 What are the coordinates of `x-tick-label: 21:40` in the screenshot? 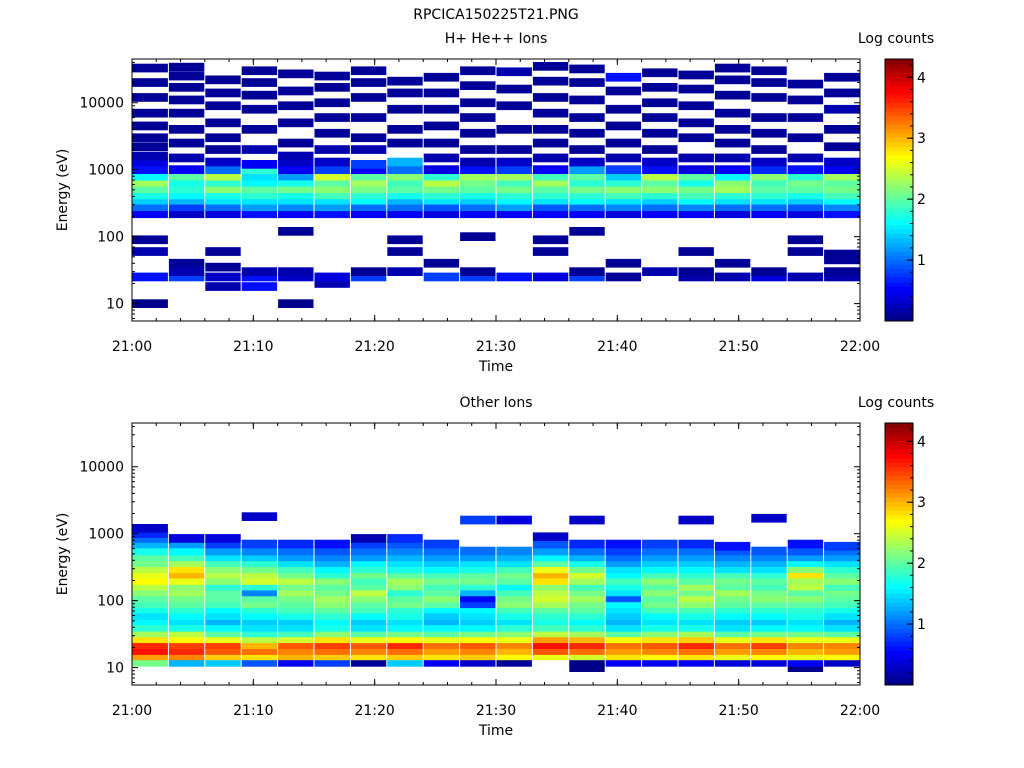 It's located at (617, 347).